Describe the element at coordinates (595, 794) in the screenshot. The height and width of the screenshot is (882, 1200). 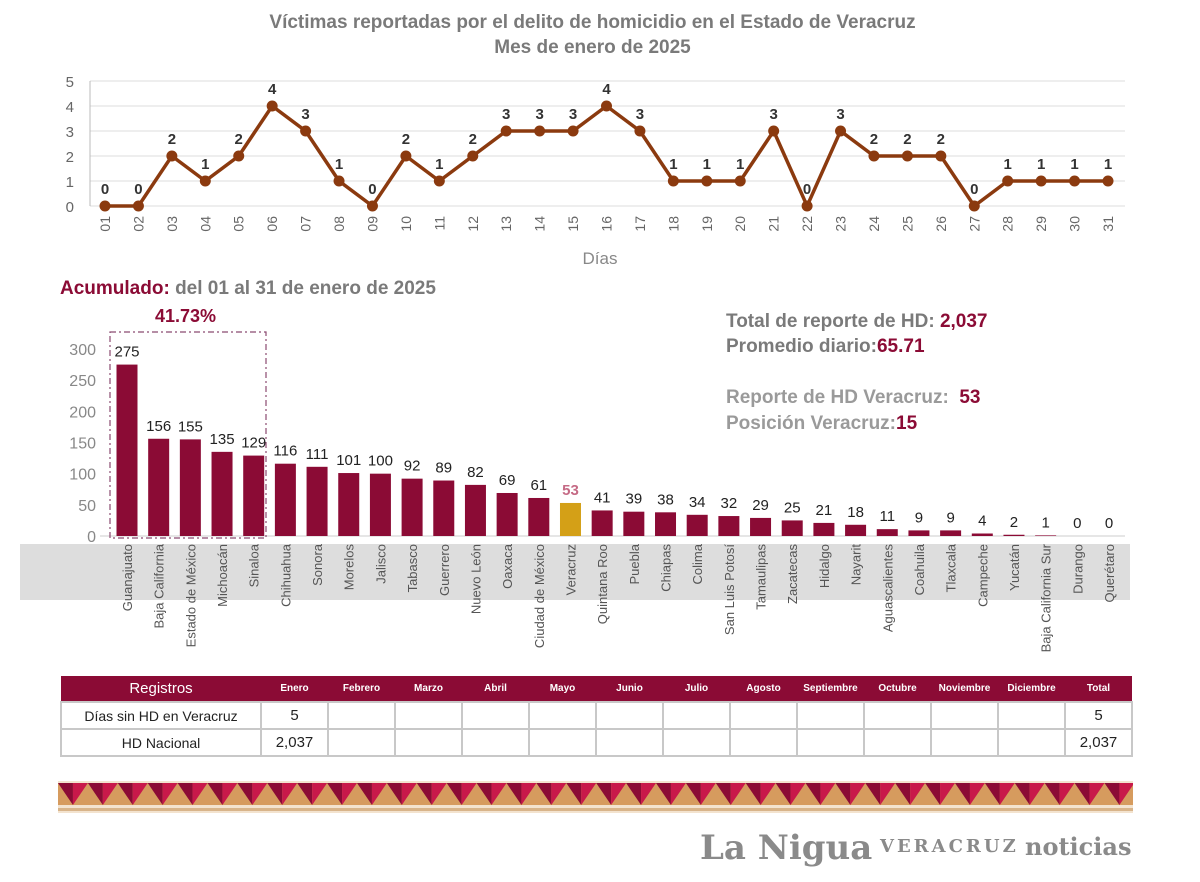
I see `border-band` at that location.